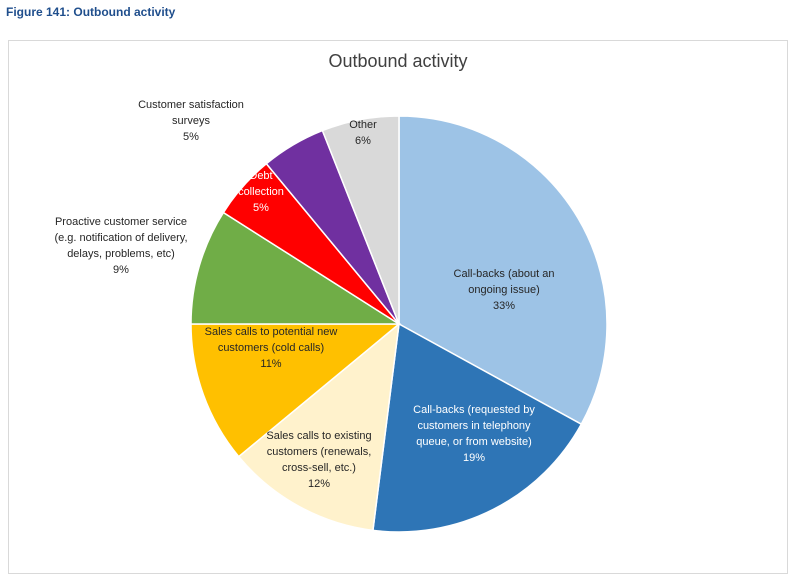 Image resolution: width=795 pixels, height=581 pixels. What do you see at coordinates (363, 133) in the screenshot?
I see `pie-label-7: Other 6%` at bounding box center [363, 133].